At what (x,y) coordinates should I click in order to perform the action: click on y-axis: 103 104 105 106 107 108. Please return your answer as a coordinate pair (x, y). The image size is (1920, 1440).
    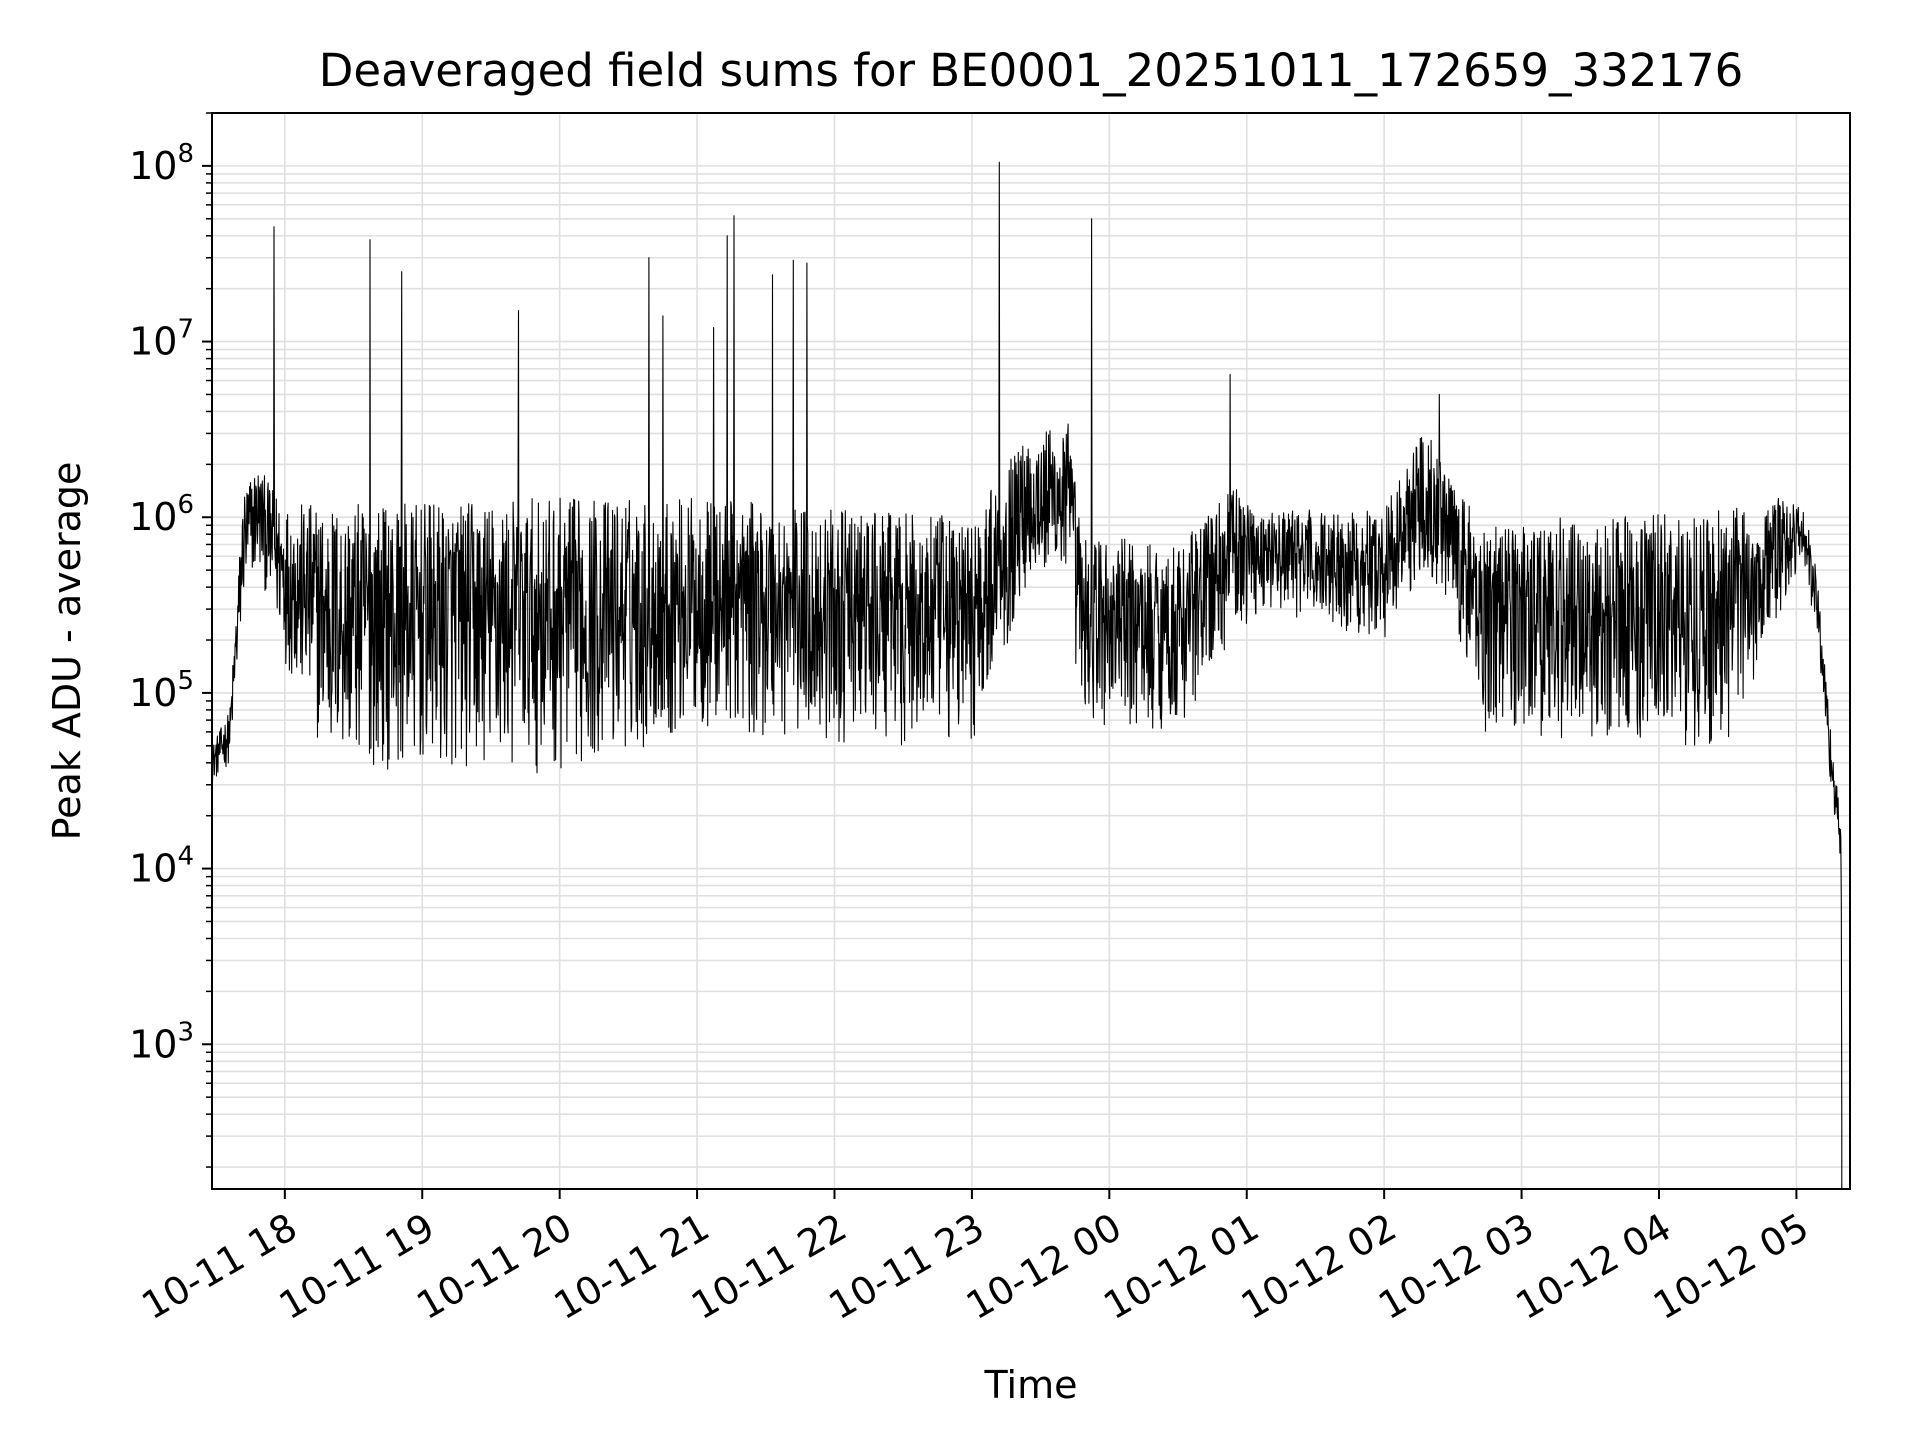
    Looking at the image, I should click on (170, 640).